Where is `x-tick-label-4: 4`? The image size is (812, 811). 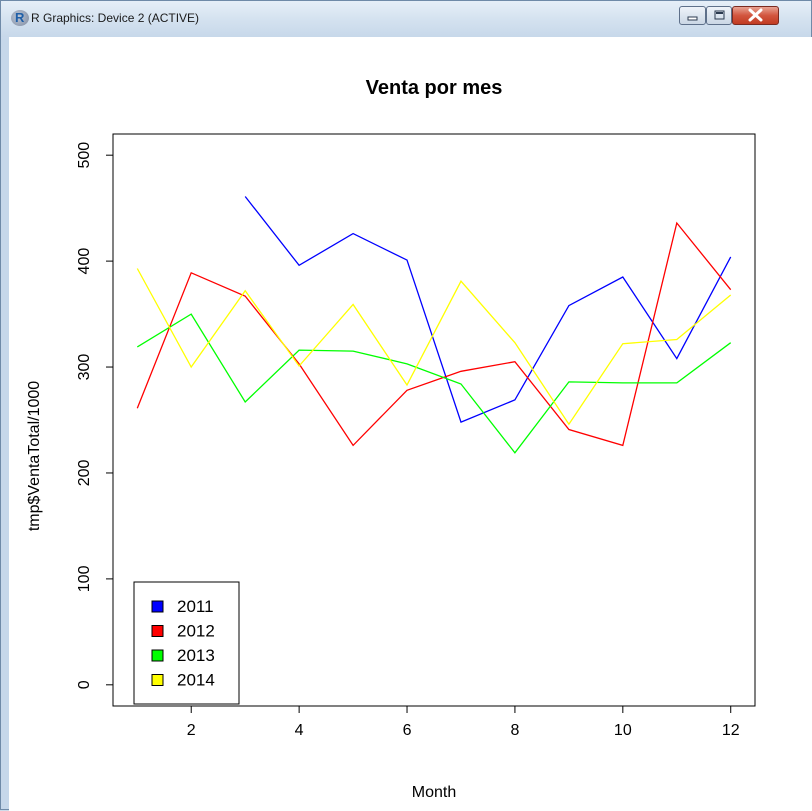
x-tick-label-4: 4 is located at coordinates (299, 730).